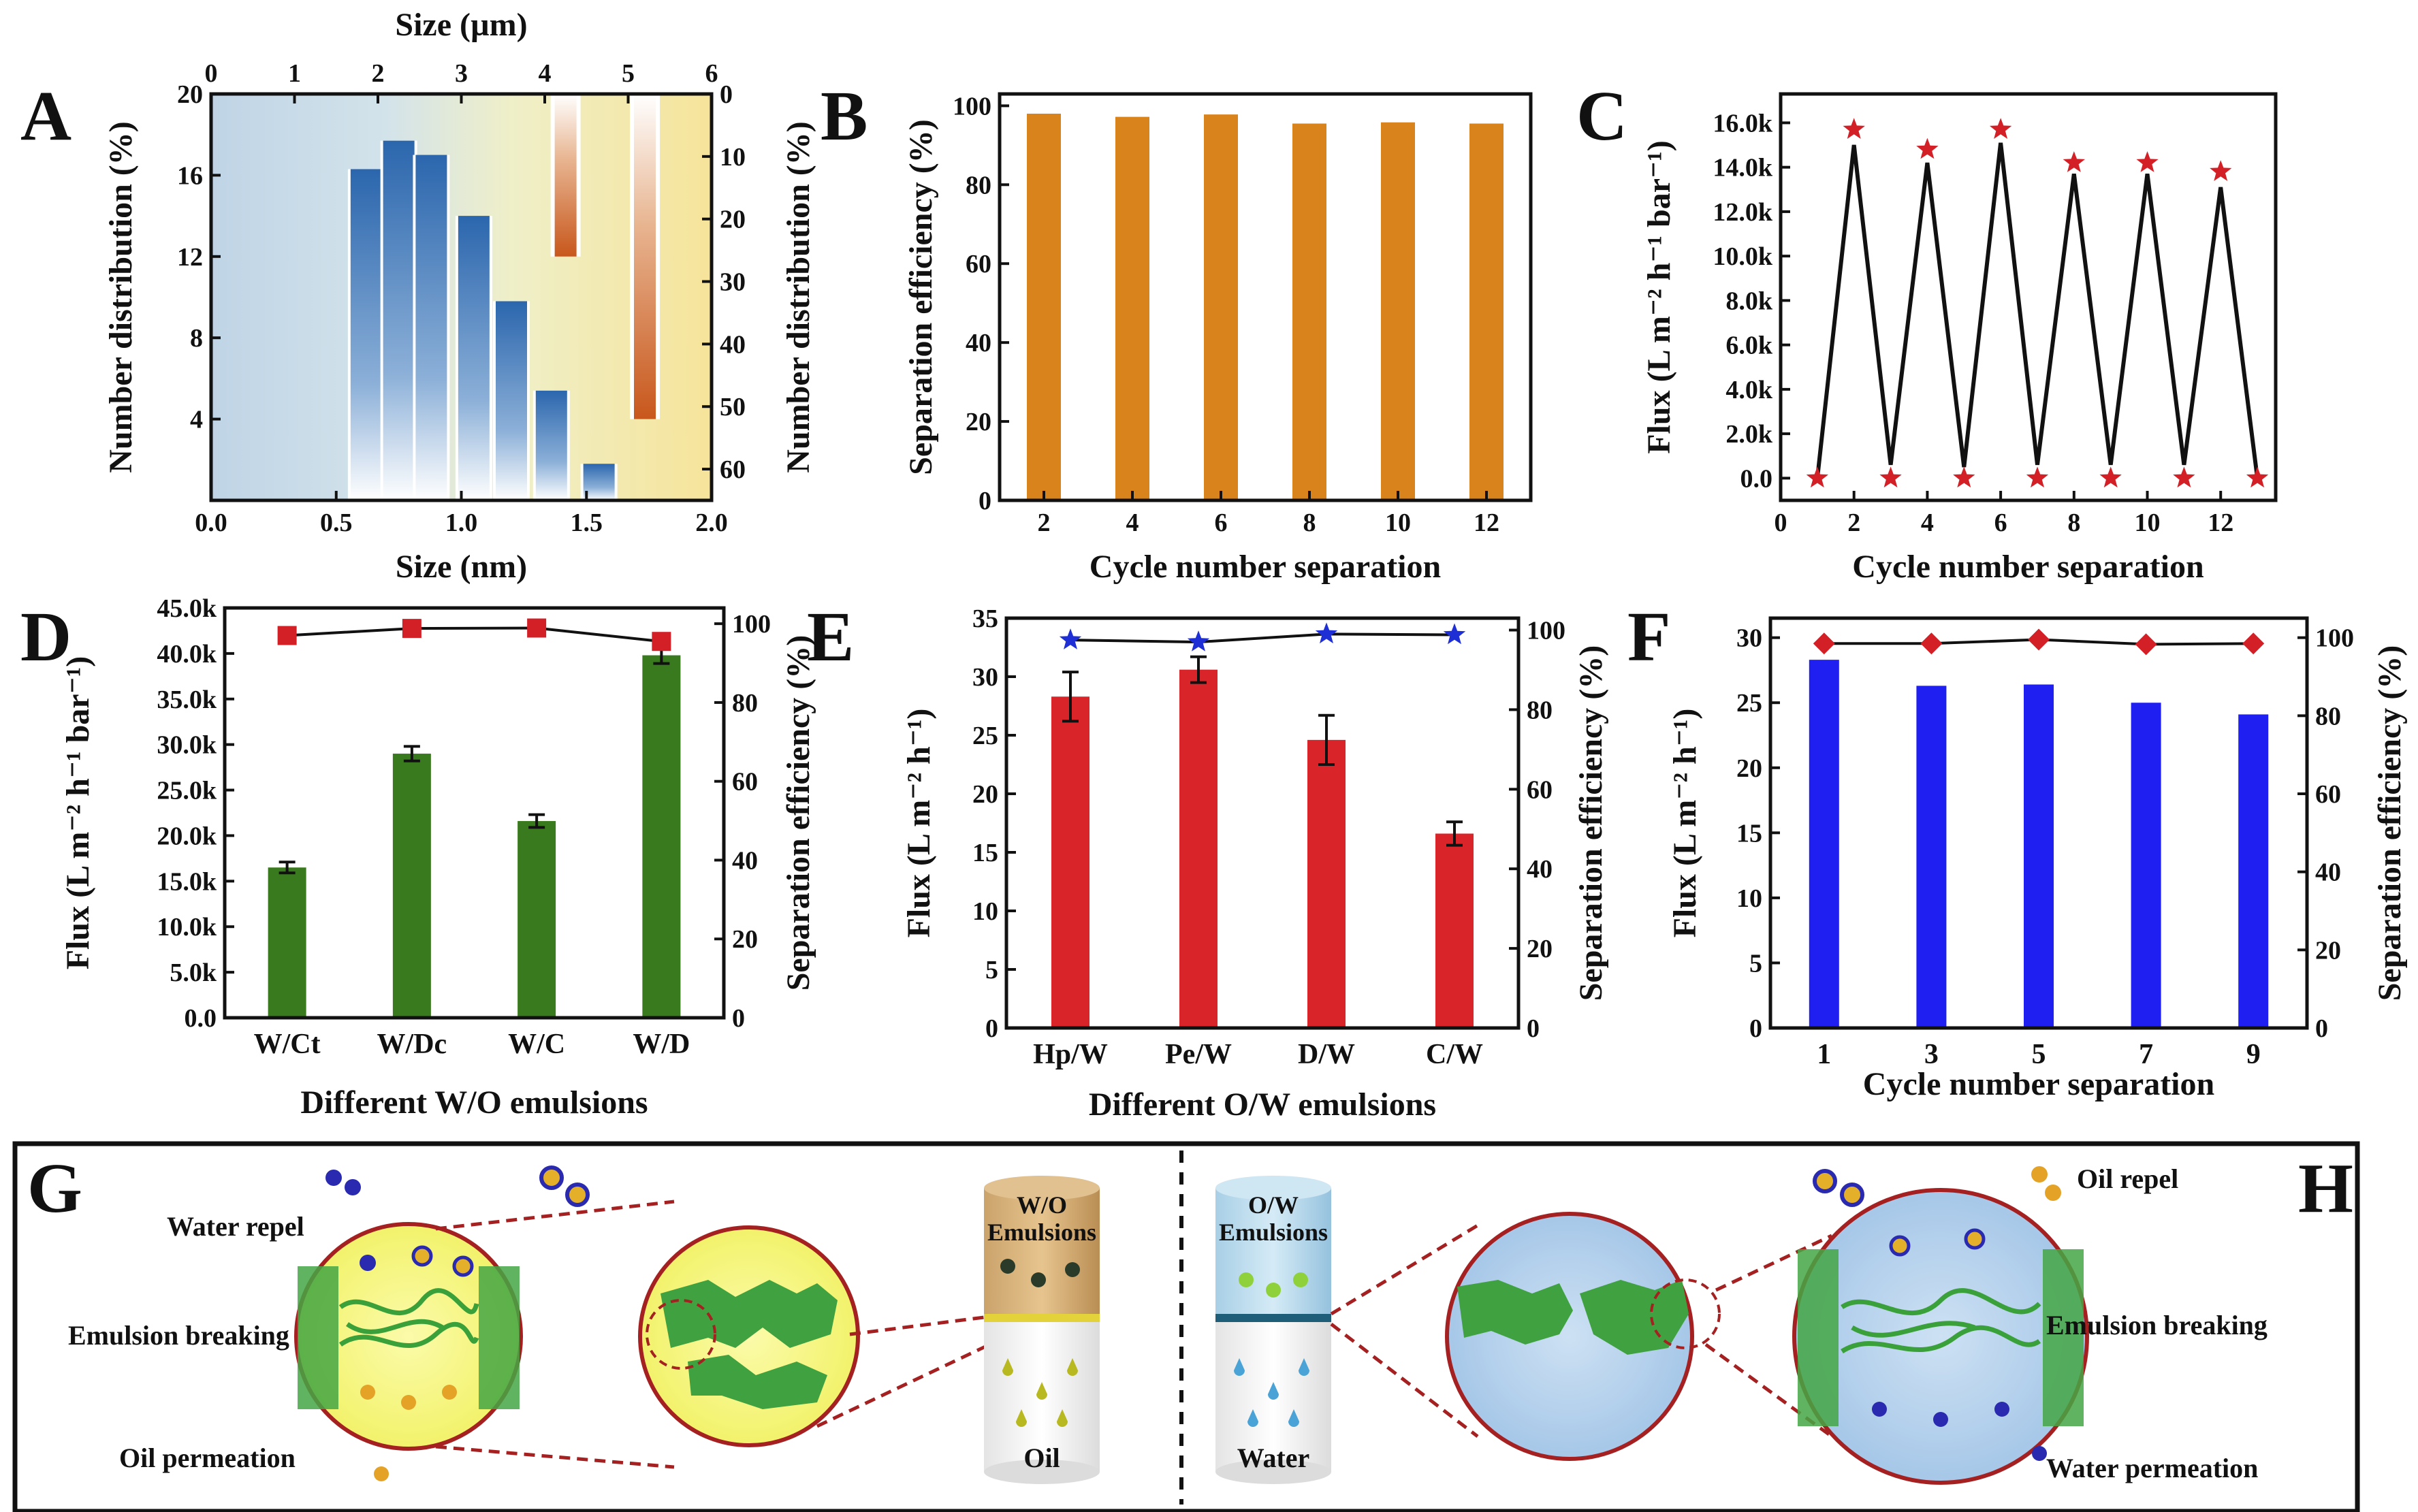  I want to click on x-category-label: Hp/W, so click(1070, 1054).